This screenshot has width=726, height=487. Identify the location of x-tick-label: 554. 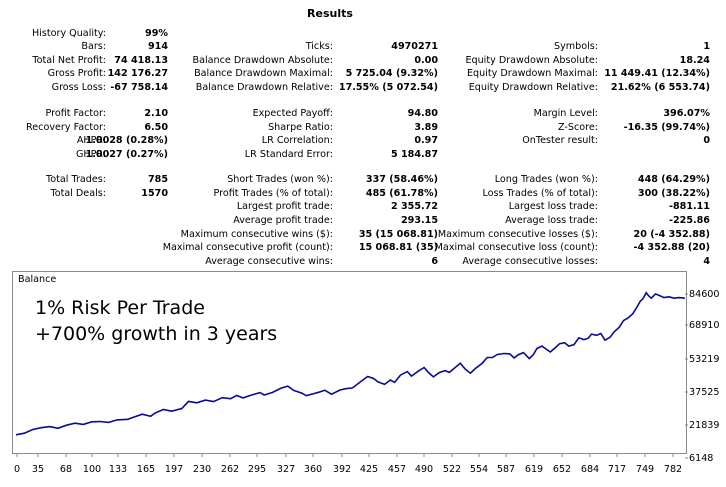
(479, 469).